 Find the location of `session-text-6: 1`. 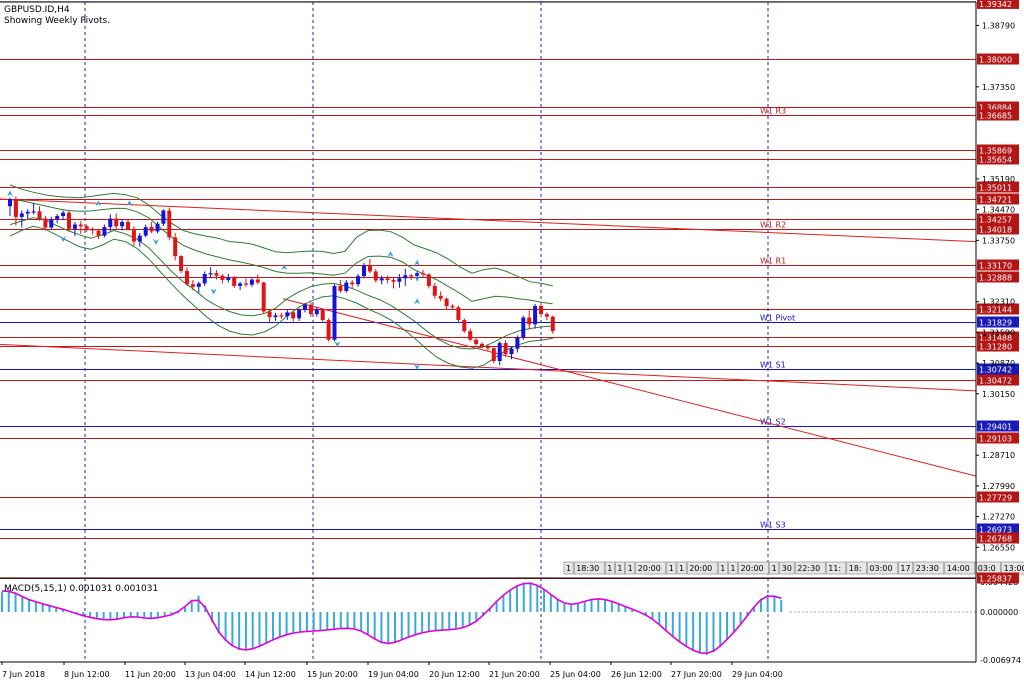

session-text-6: 1 is located at coordinates (671, 568).